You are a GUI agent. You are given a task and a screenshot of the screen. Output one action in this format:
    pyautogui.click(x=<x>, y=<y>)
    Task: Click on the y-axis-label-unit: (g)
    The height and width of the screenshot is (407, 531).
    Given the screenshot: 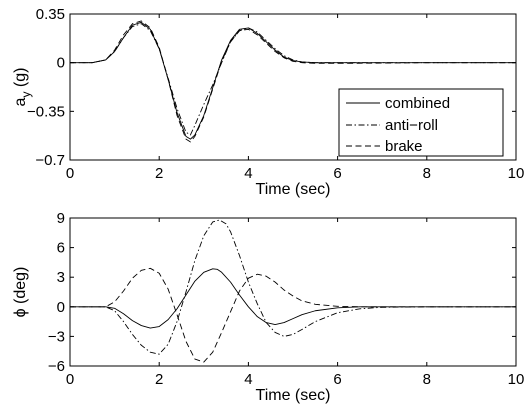 What is the action you would take?
    pyautogui.click(x=20, y=80)
    